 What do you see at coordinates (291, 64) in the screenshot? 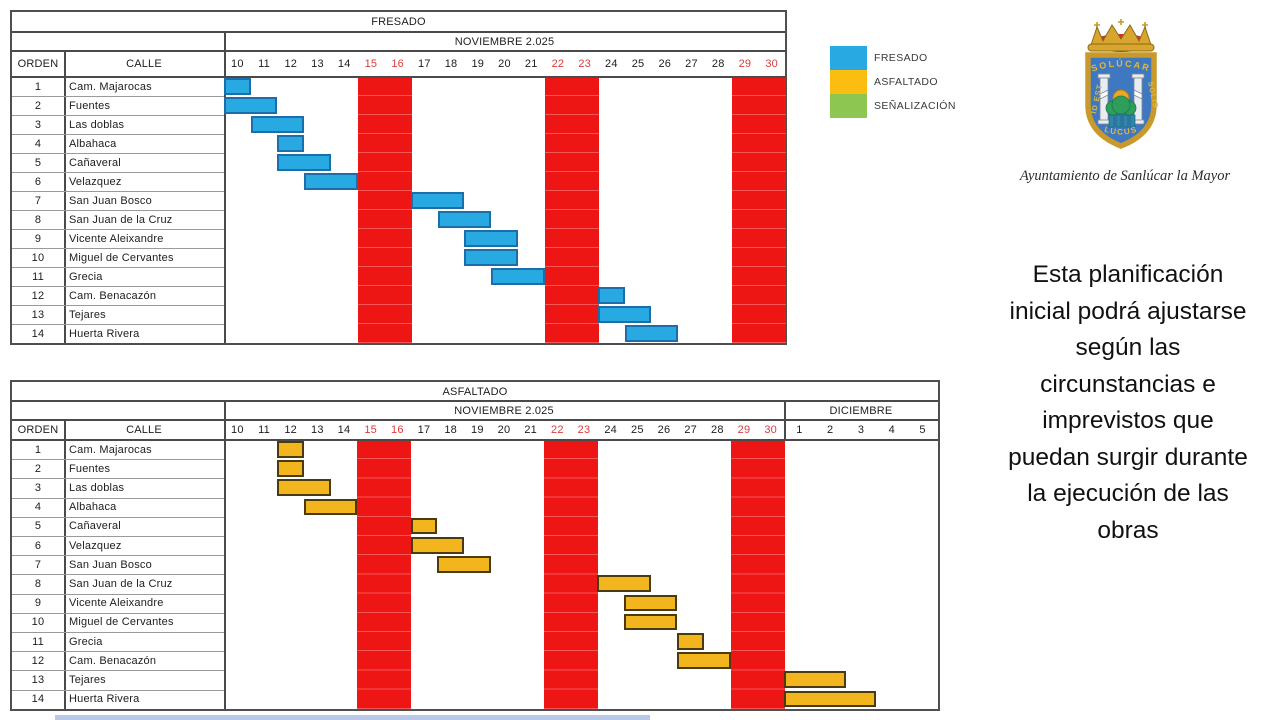
I see `day-header-cell: 12` at bounding box center [291, 64].